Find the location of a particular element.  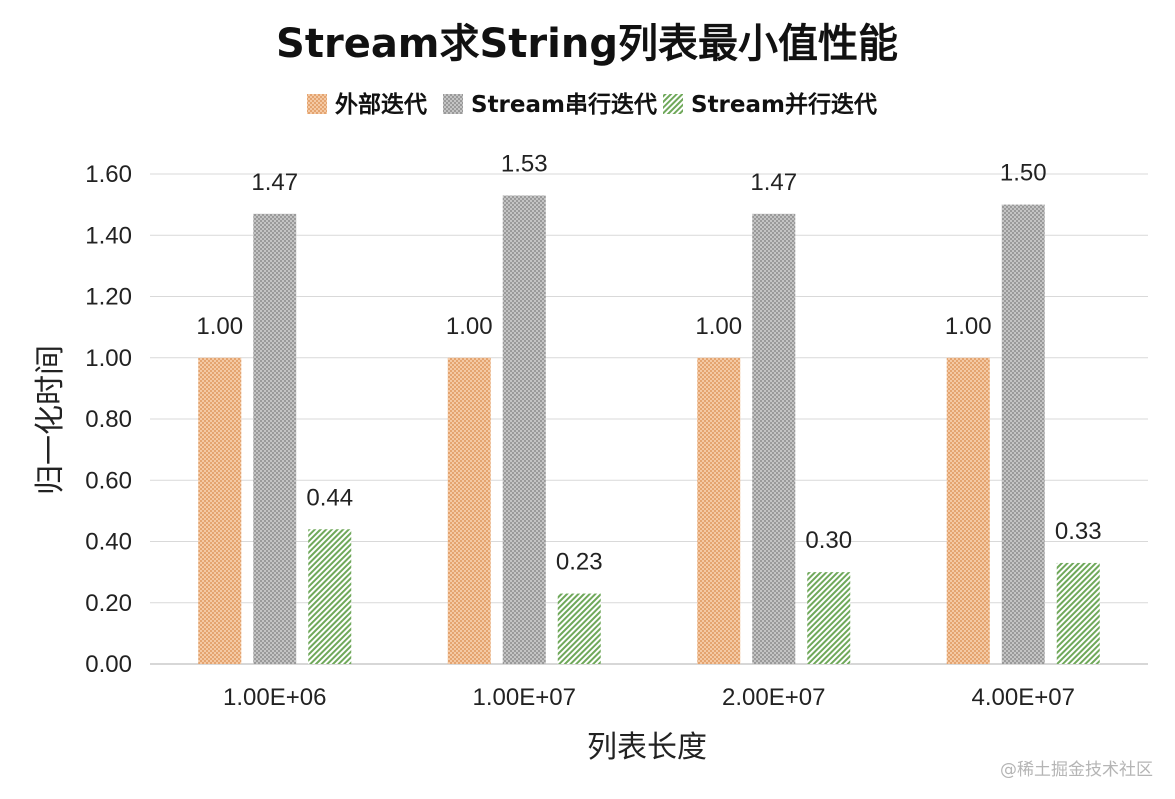

legend-label: Stream串行迭代 is located at coordinates (564, 104).